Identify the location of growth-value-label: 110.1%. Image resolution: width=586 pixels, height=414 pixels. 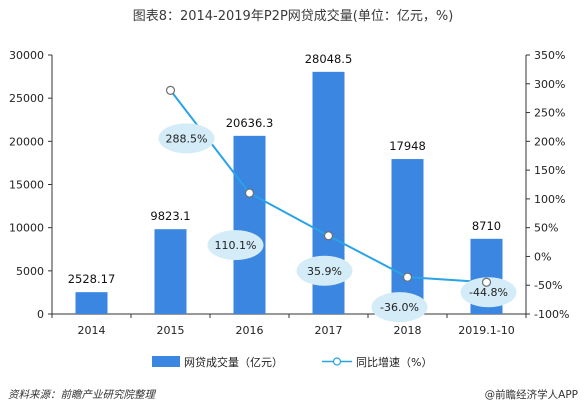
(236, 245).